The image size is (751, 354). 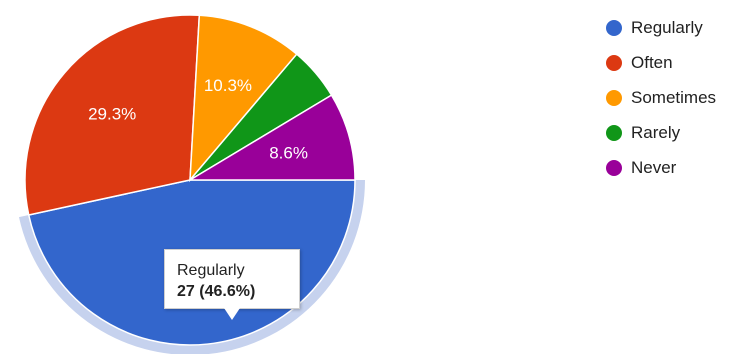 What do you see at coordinates (614, 27) in the screenshot?
I see `legend-swatch-regularly` at bounding box center [614, 27].